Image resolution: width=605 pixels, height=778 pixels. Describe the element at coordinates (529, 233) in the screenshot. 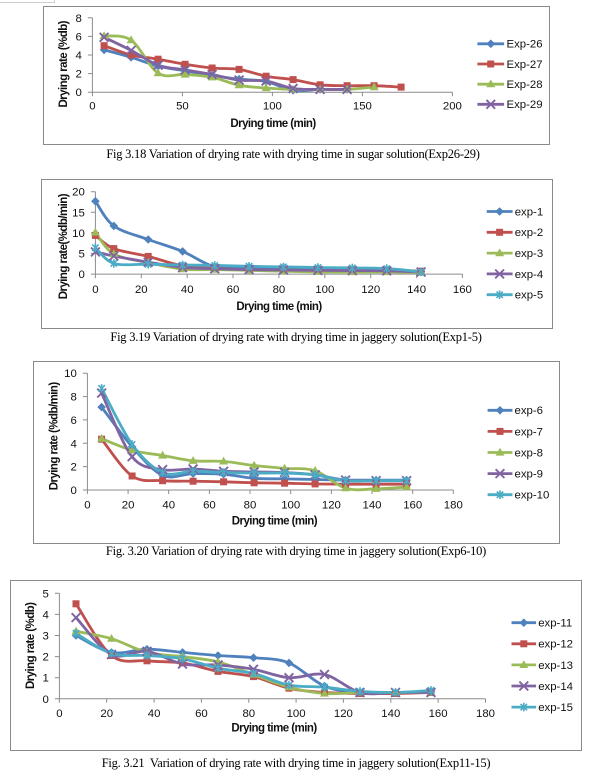

I see `svg-text: exp-2` at that location.